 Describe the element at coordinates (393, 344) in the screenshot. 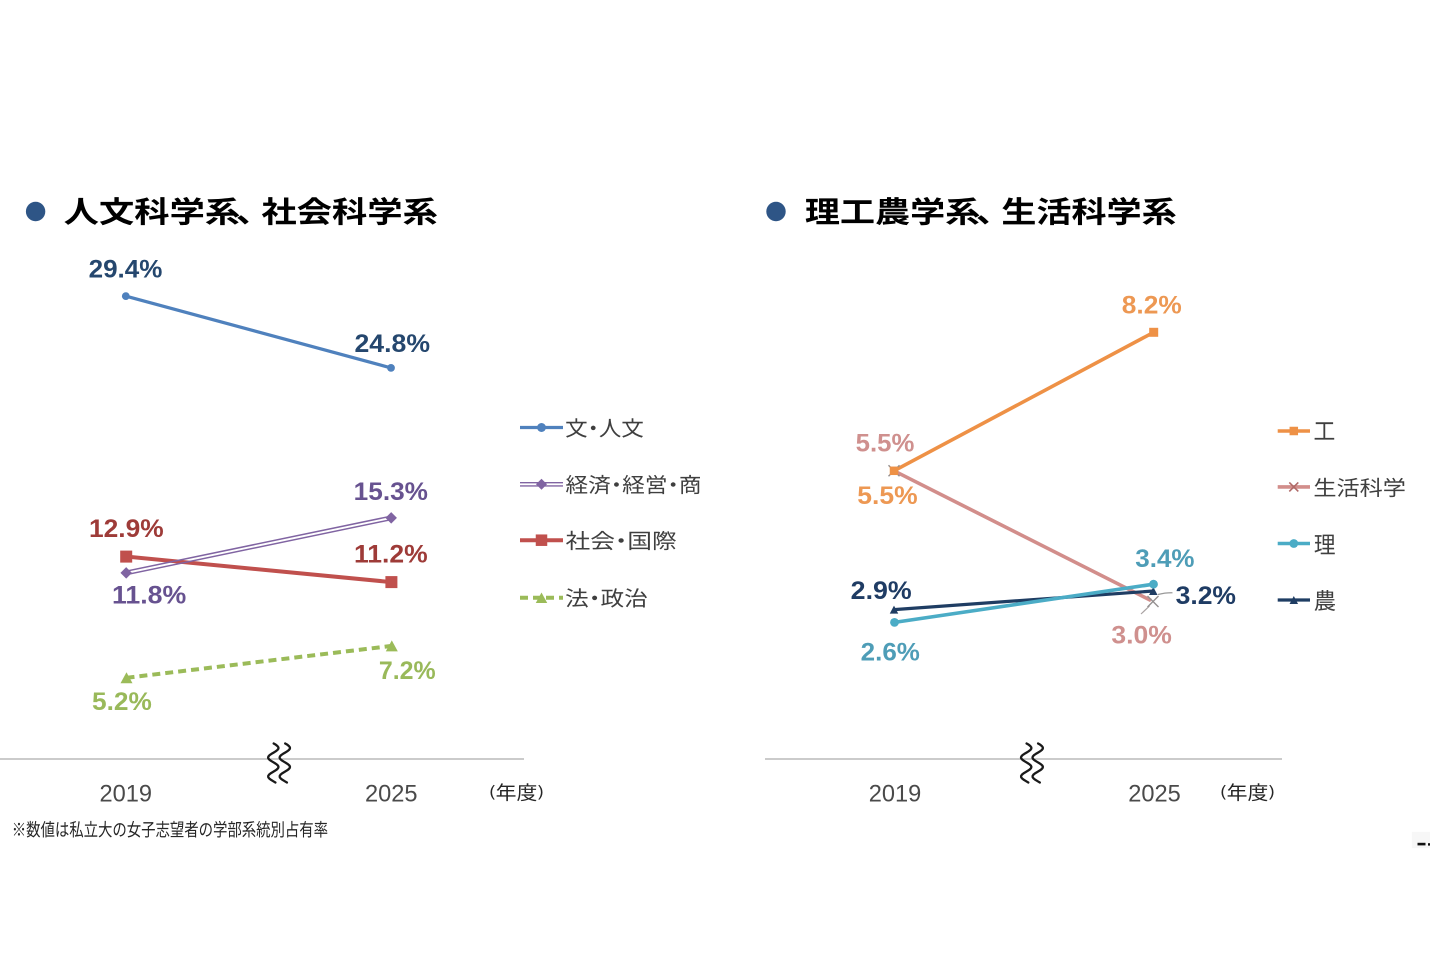

I see `svg-text: 24.8%` at that location.